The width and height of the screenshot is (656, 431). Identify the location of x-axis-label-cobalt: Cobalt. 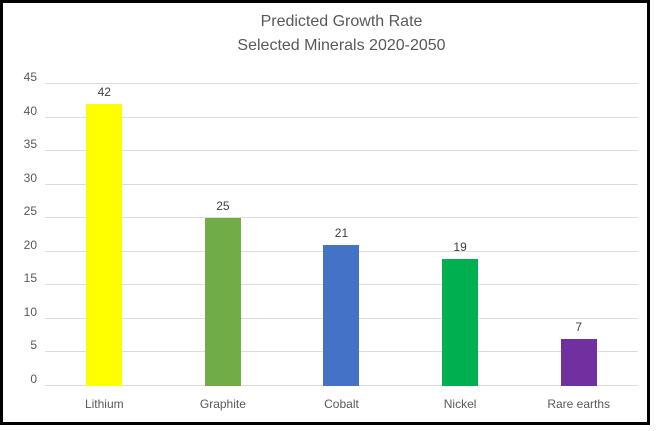
(341, 404).